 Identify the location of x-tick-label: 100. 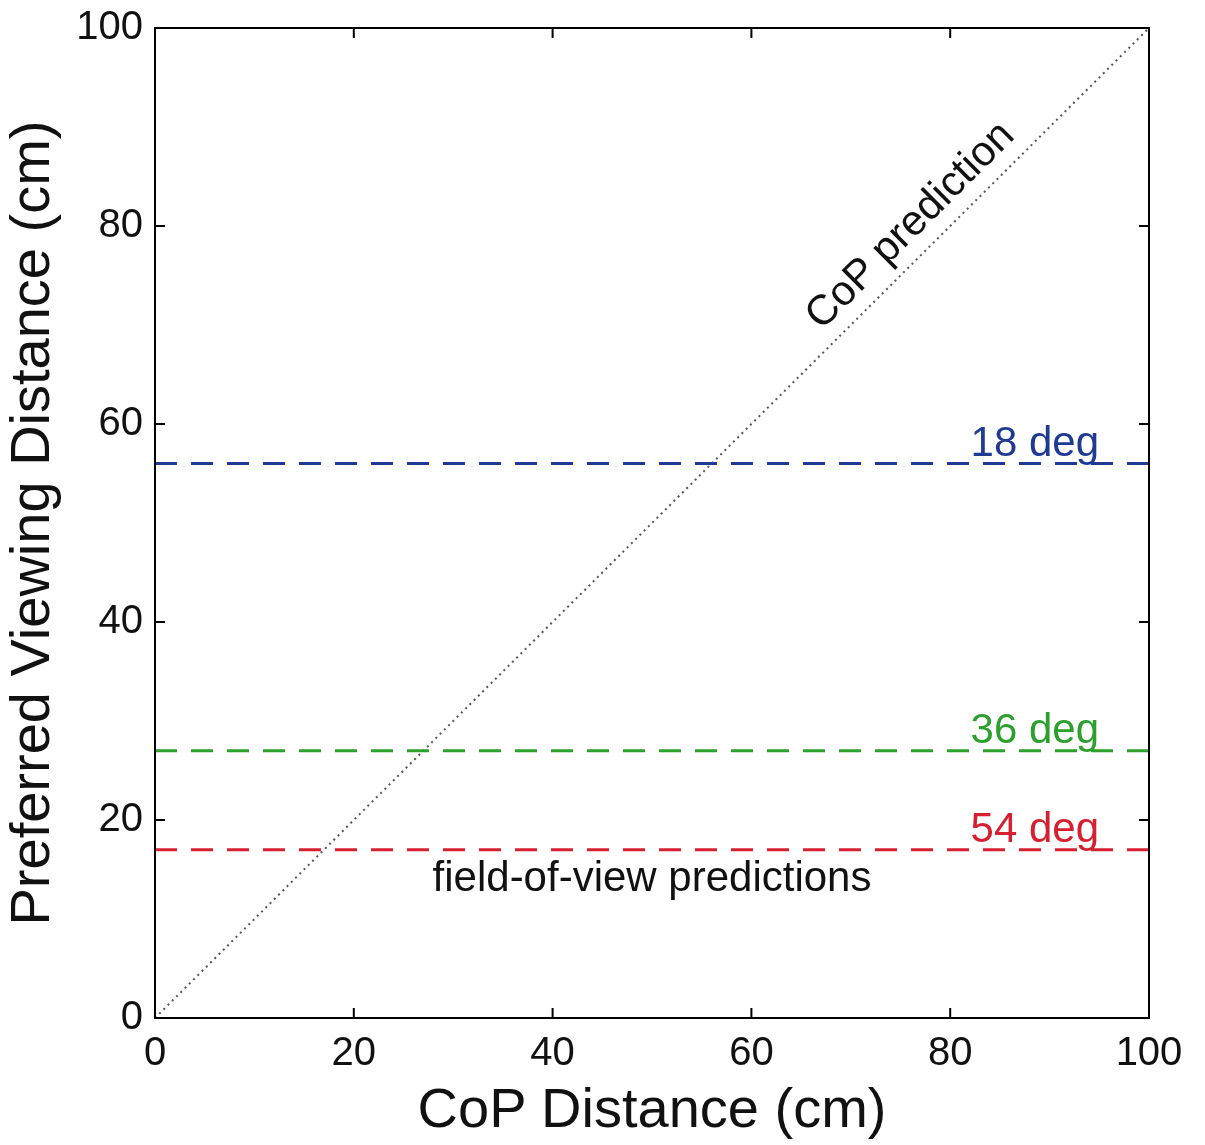
(1149, 1051).